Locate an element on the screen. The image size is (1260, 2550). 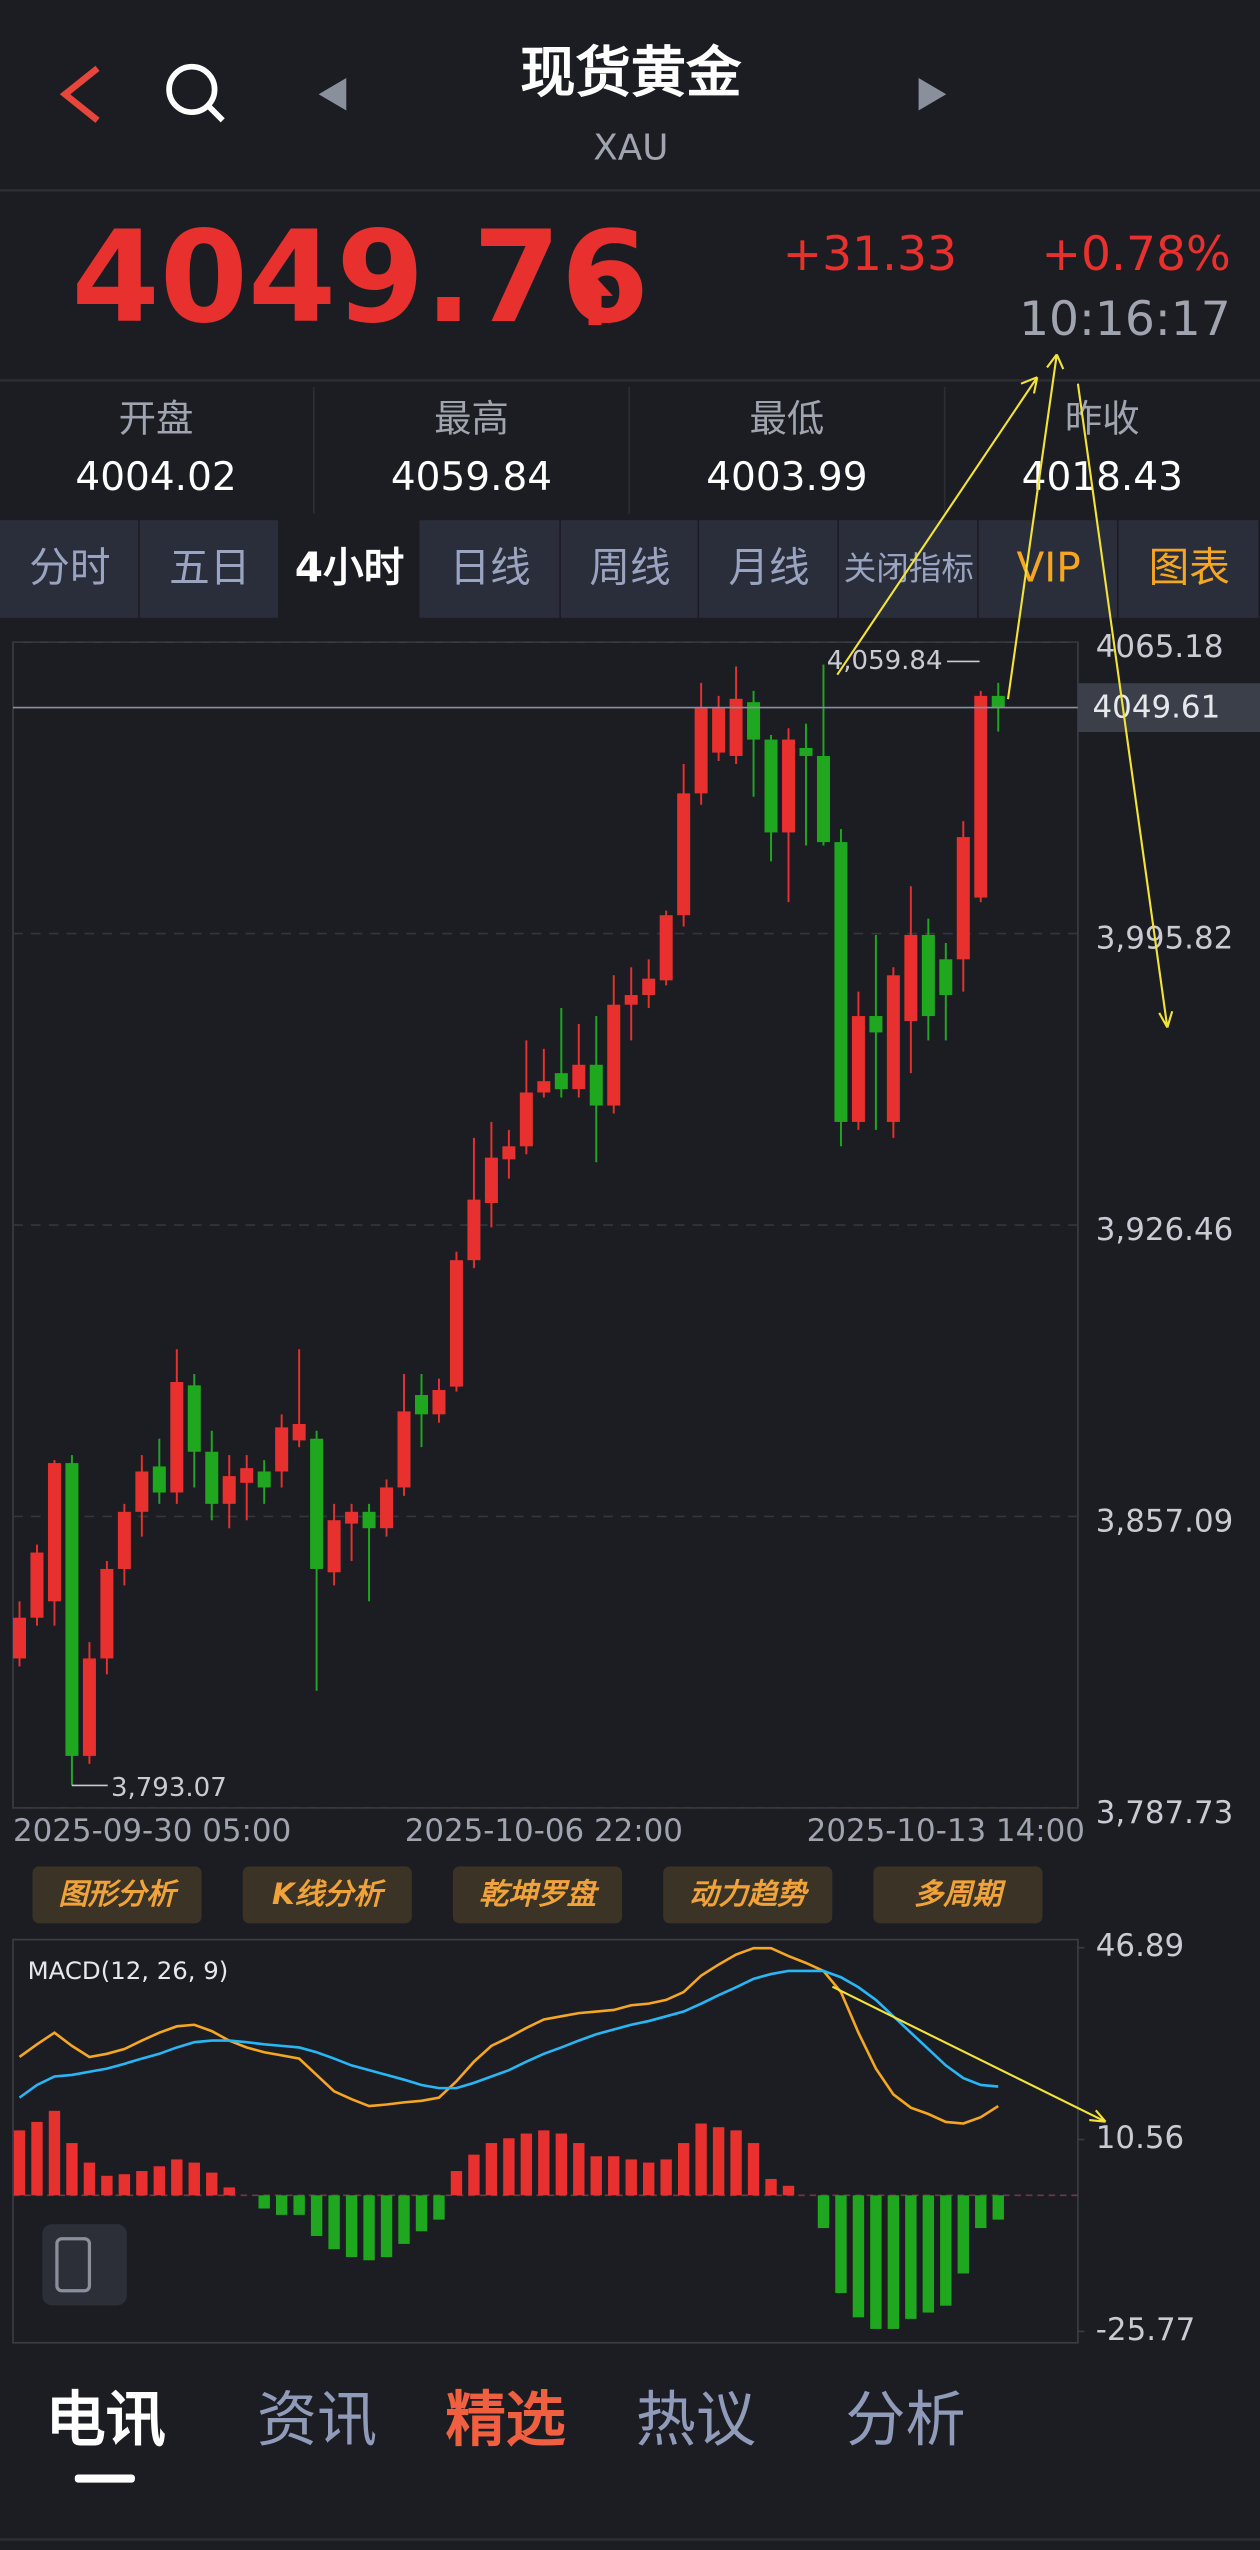
rotate-button is located at coordinates (84, 2265).